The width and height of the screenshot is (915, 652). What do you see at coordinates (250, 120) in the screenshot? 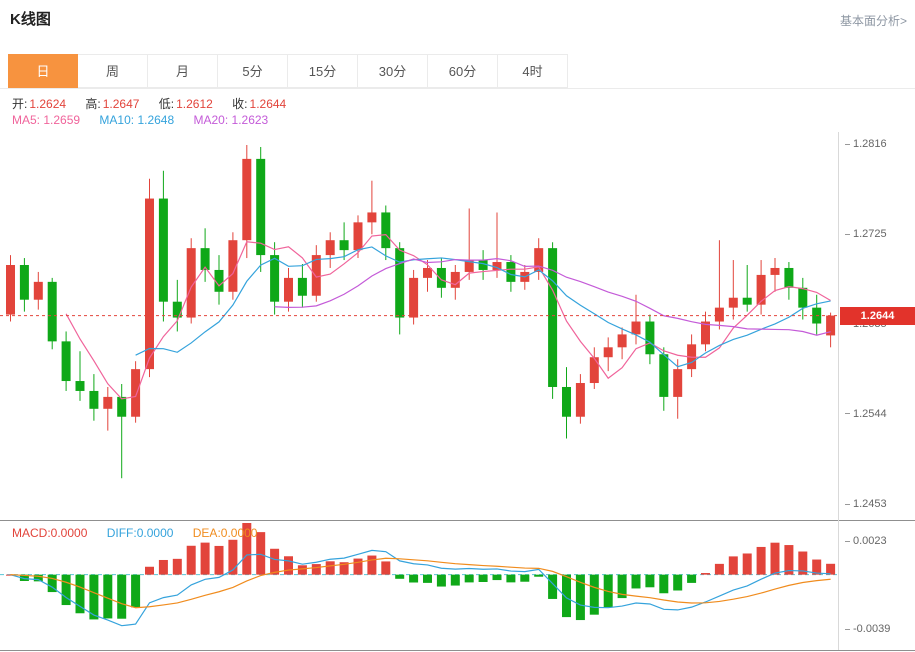
I see `ma20-value: 1.2623` at bounding box center [250, 120].